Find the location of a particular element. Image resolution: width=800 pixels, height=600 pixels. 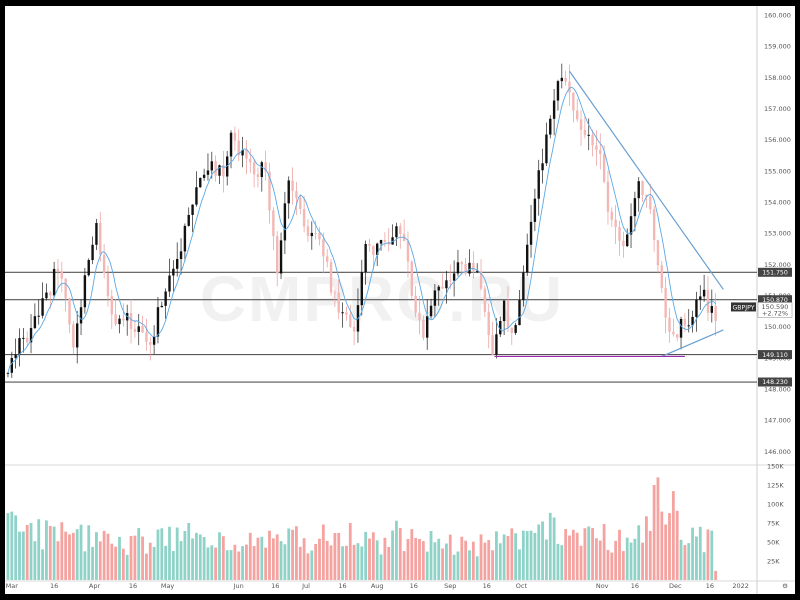

y-tick-label: 146.000 is located at coordinates (777, 452).